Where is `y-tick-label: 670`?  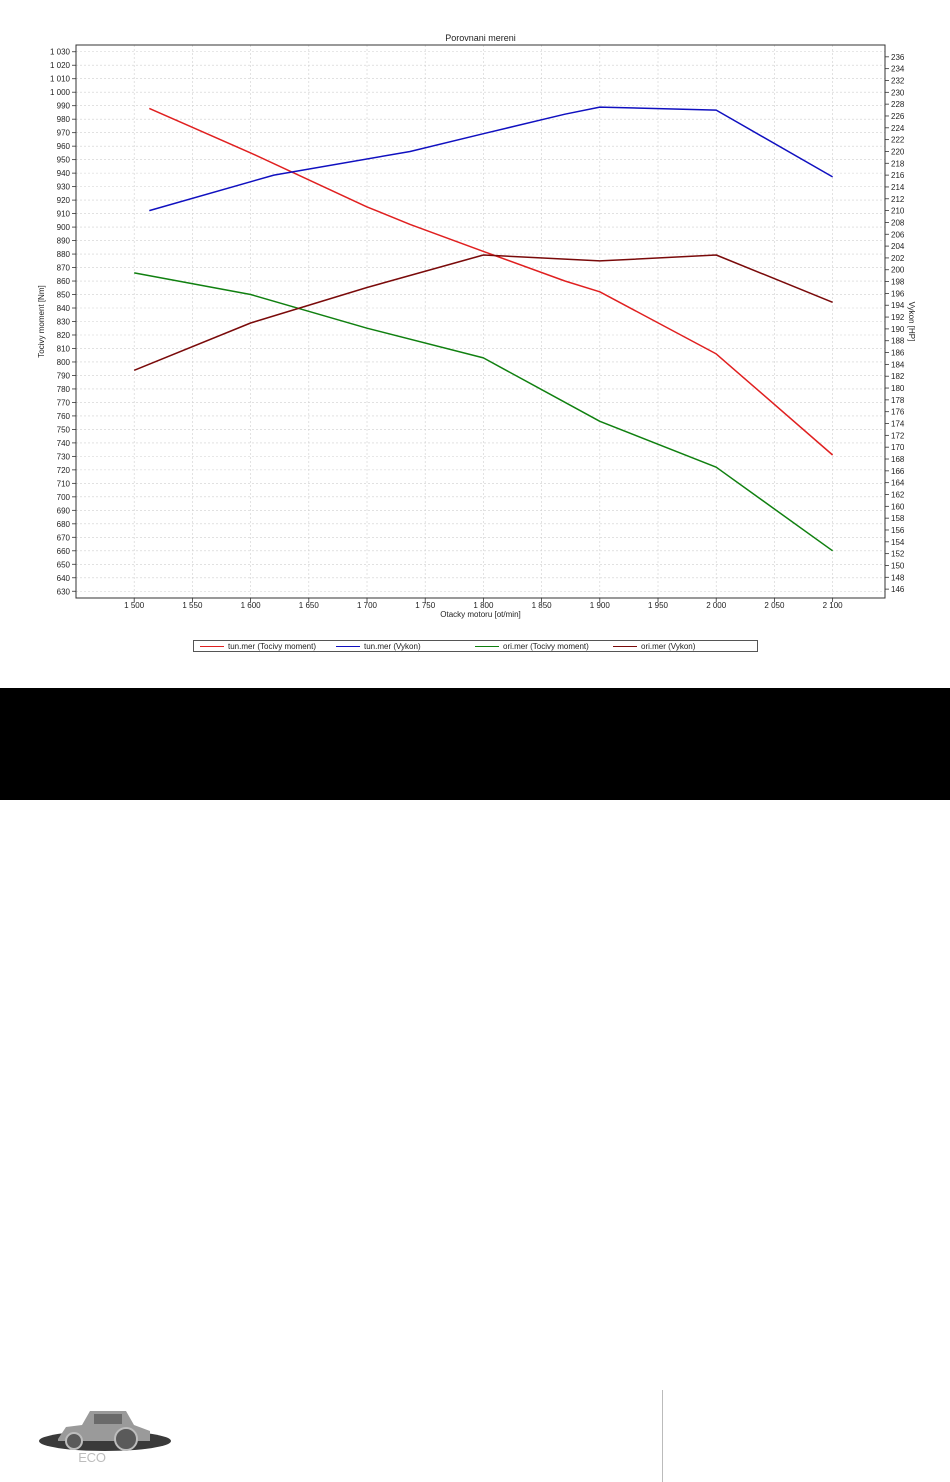
y-tick-label: 670 is located at coordinates (64, 537).